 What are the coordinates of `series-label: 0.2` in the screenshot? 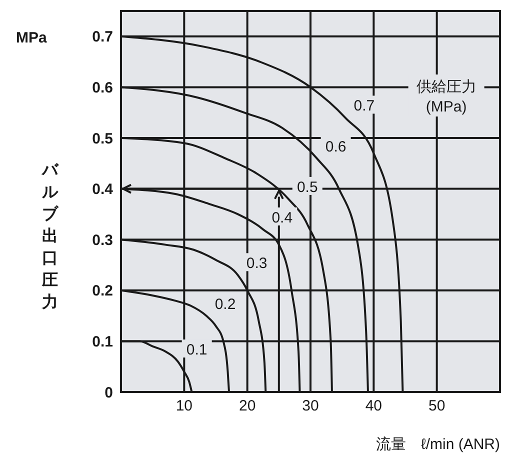 It's located at (225, 304).